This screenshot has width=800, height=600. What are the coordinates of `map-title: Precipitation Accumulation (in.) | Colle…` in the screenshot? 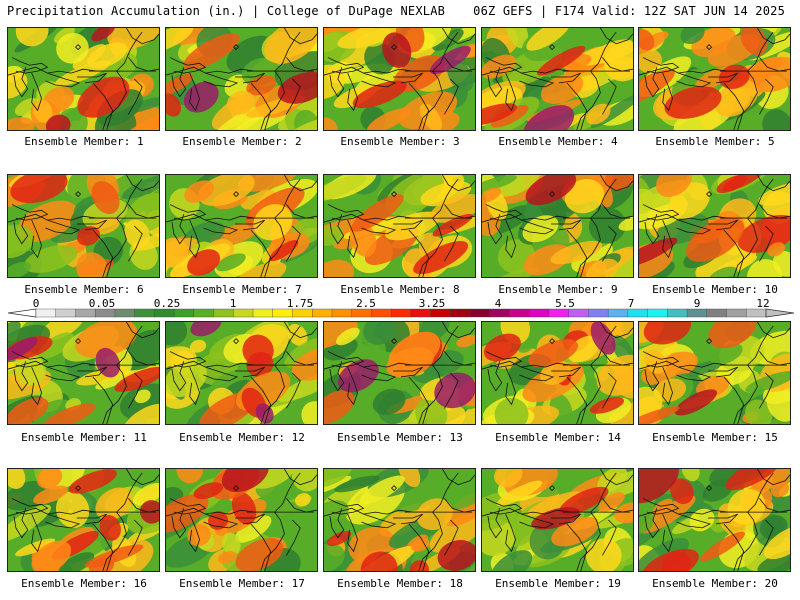 It's located at (226, 11).